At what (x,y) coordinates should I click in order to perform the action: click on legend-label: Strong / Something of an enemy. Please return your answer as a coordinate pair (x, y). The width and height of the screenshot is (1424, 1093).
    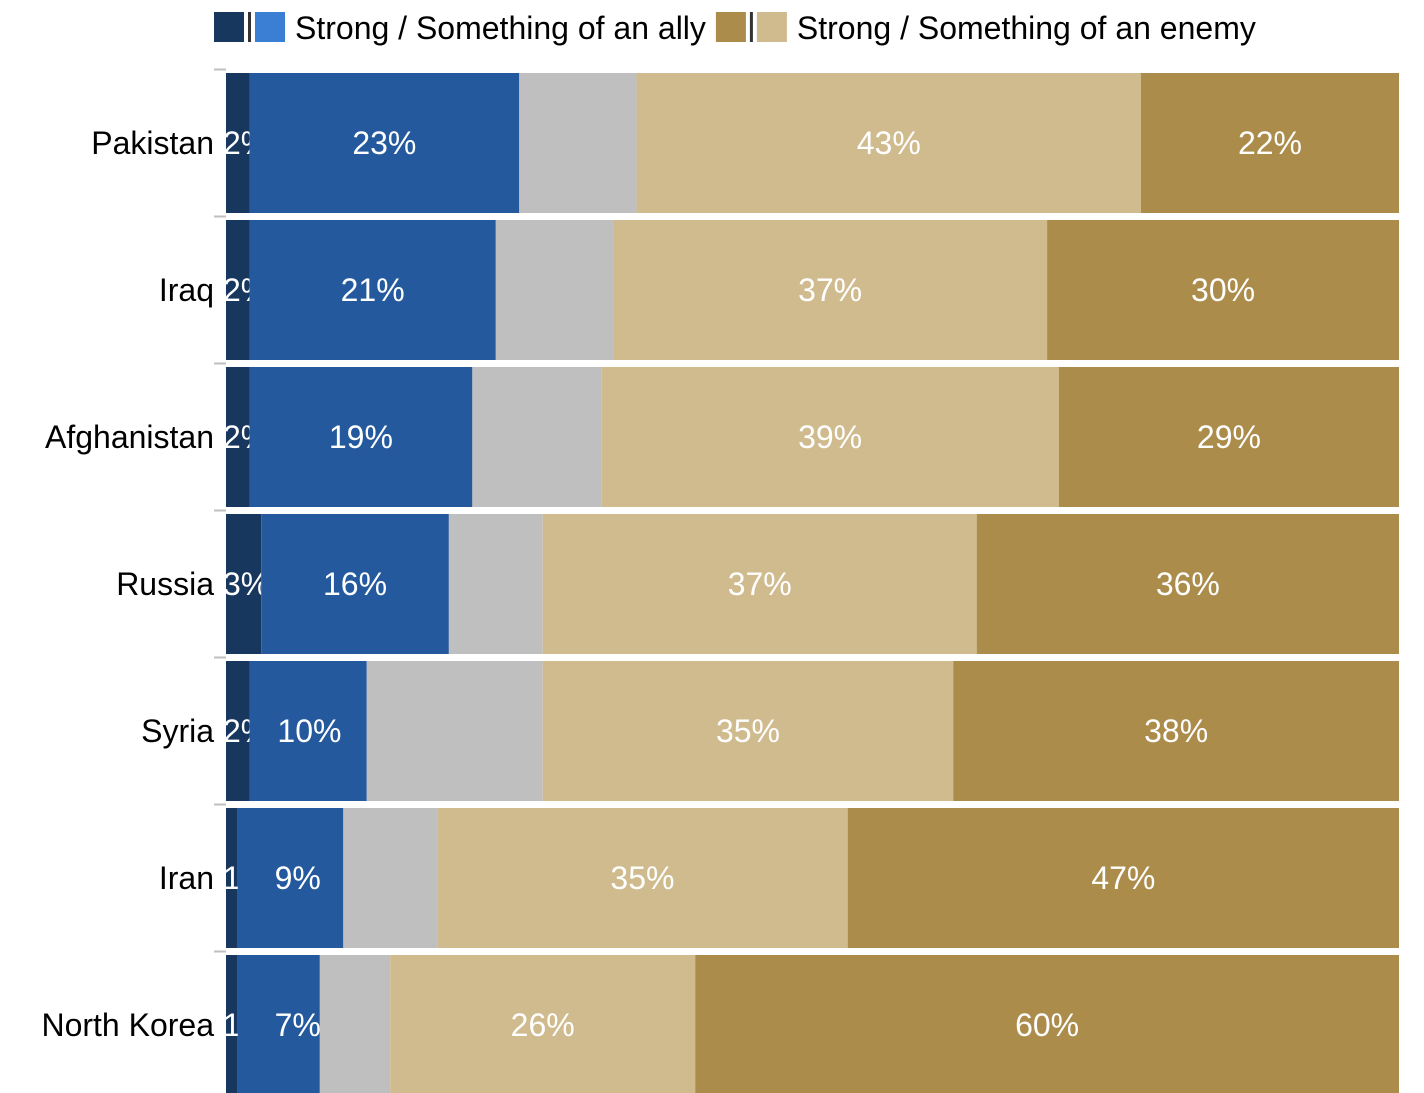
    Looking at the image, I should click on (1026, 28).